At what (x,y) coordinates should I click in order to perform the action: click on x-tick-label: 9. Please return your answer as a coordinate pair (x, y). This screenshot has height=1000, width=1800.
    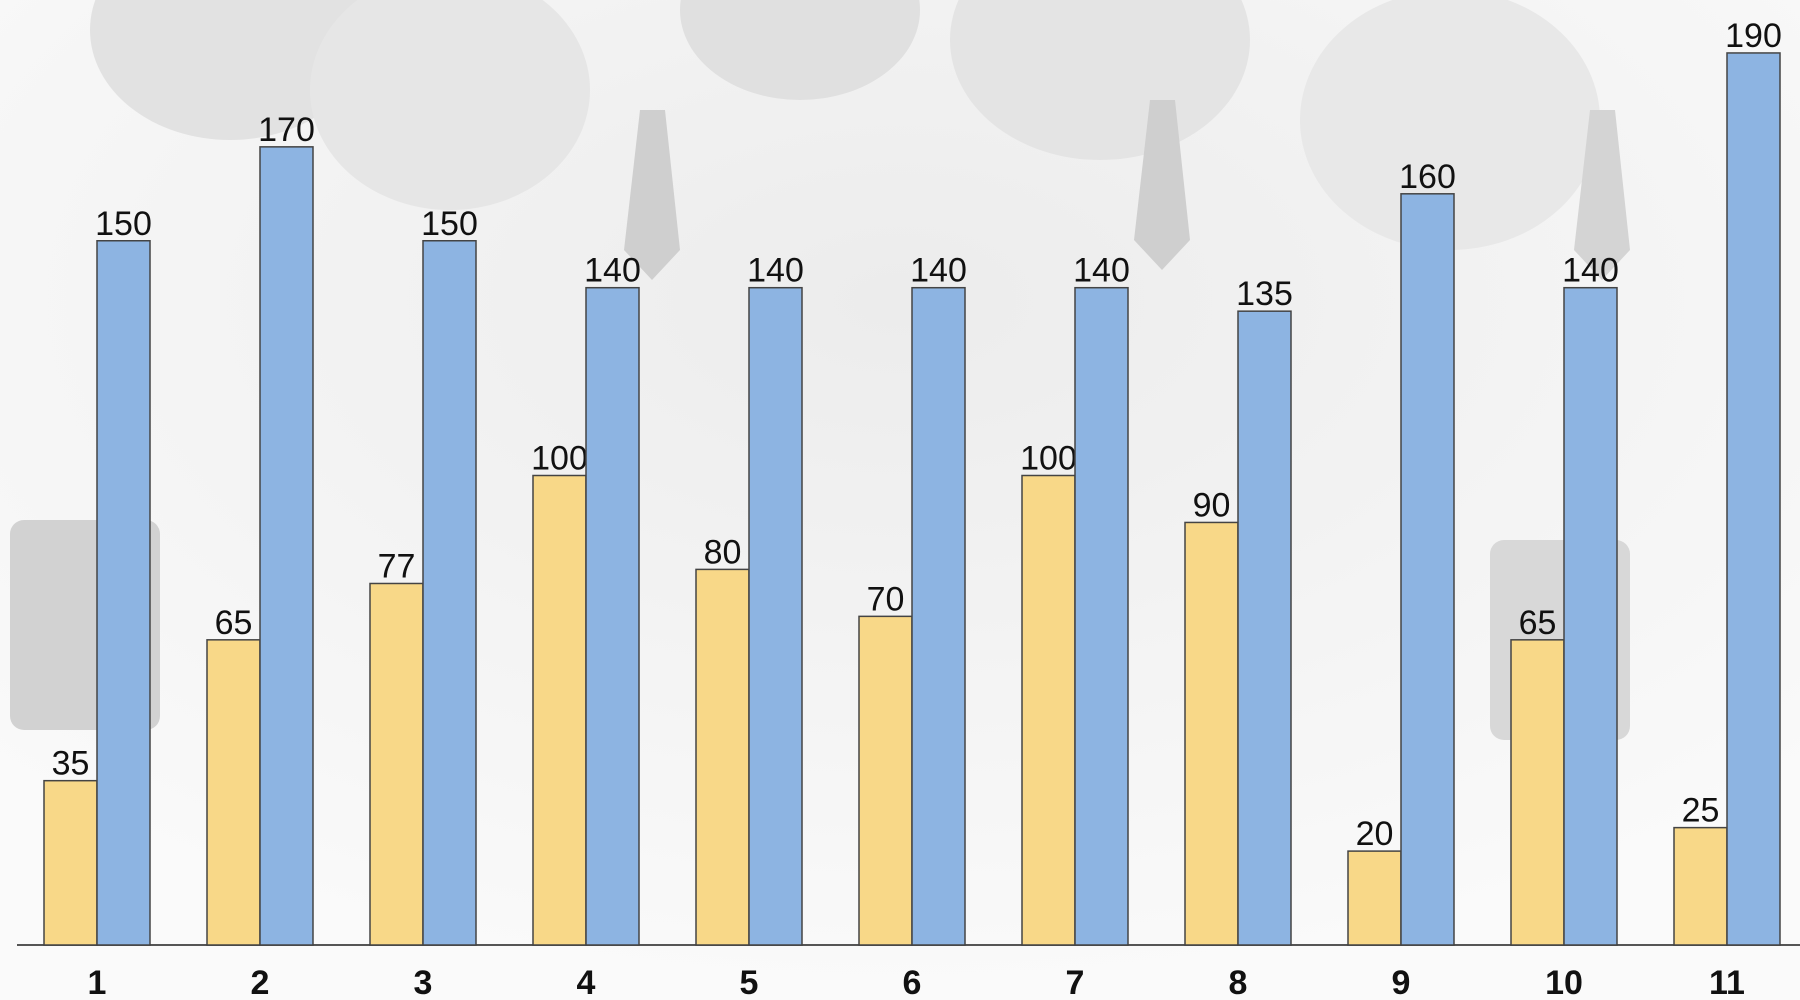
    Looking at the image, I should click on (1401, 982).